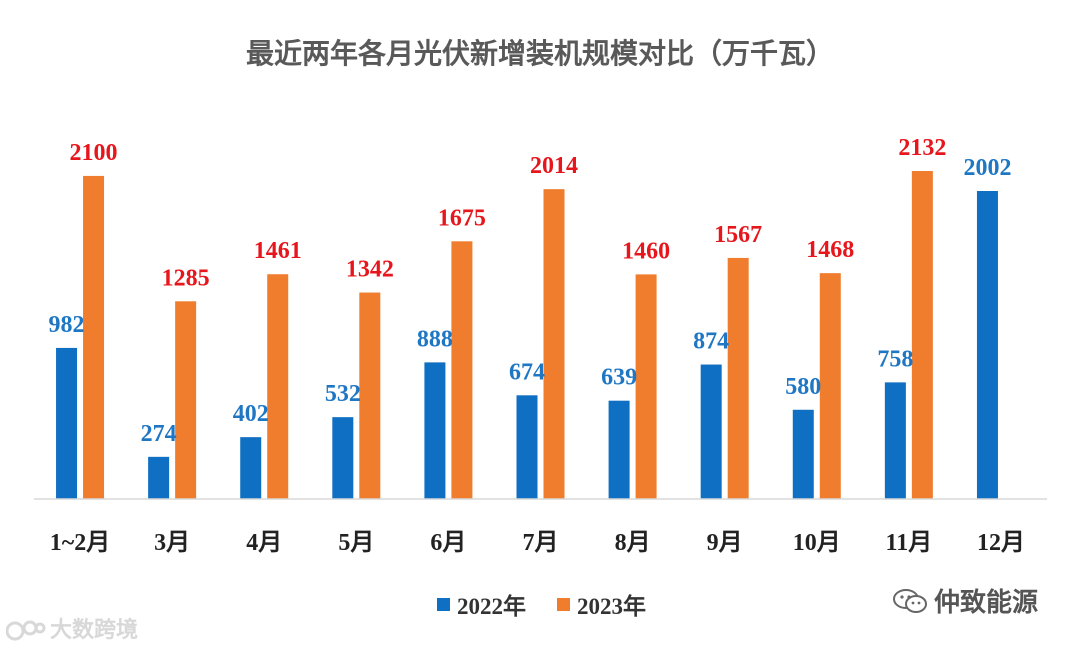 The image size is (1080, 648). Describe the element at coordinates (895, 359) in the screenshot. I see `data-label-2022年-11月: 758` at that location.